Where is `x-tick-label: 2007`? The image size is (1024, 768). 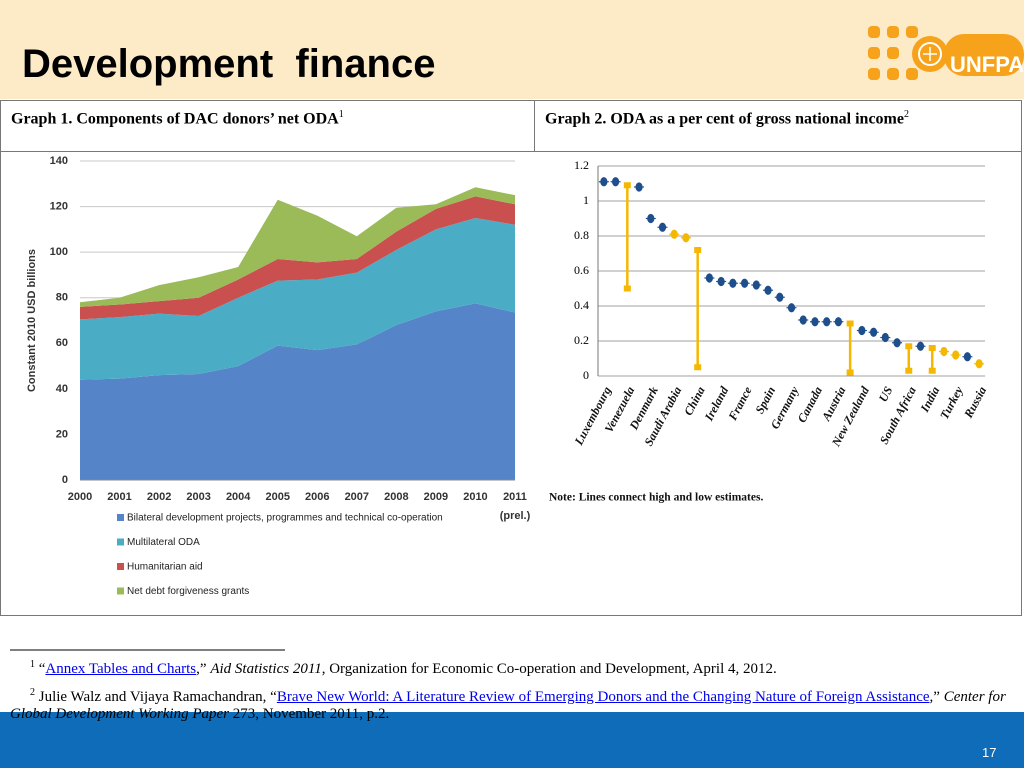 x-tick-label: 2007 is located at coordinates (357, 497).